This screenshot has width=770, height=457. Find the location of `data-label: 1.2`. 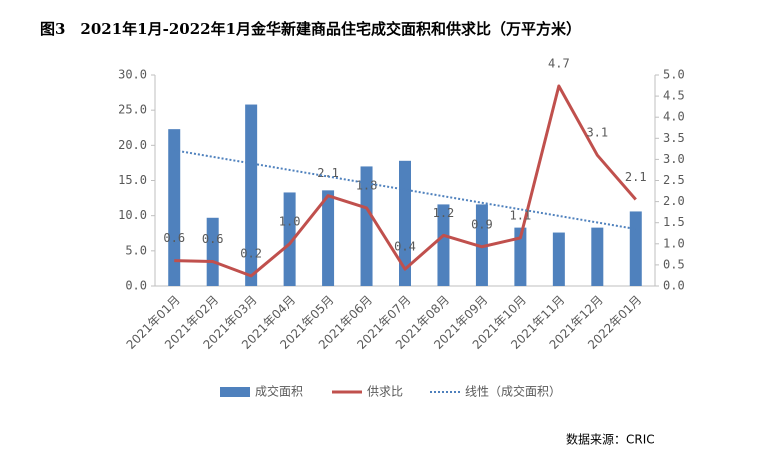

data-label: 1.2 is located at coordinates (444, 213).